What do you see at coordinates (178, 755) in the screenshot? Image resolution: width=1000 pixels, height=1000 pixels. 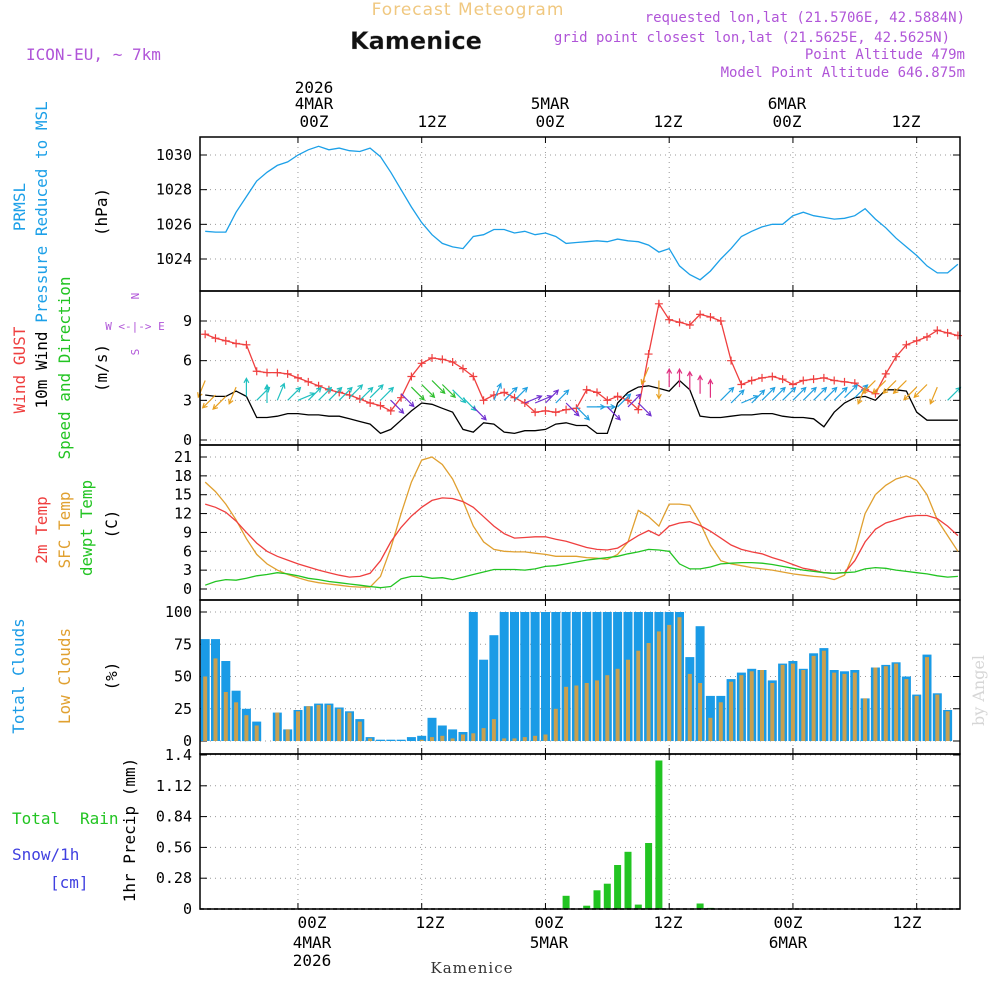 I see `y-tick-label: 1.4` at bounding box center [178, 755].